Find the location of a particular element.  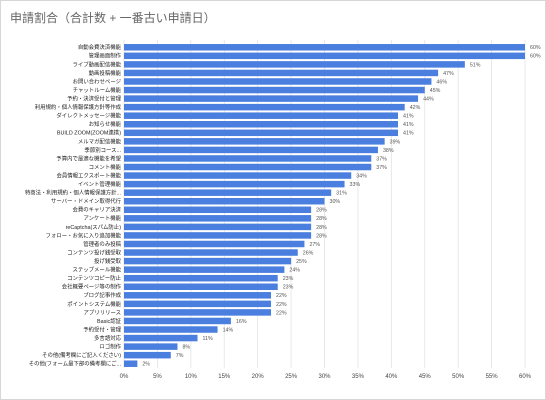

x-tick-label: 50% is located at coordinates (458, 377).